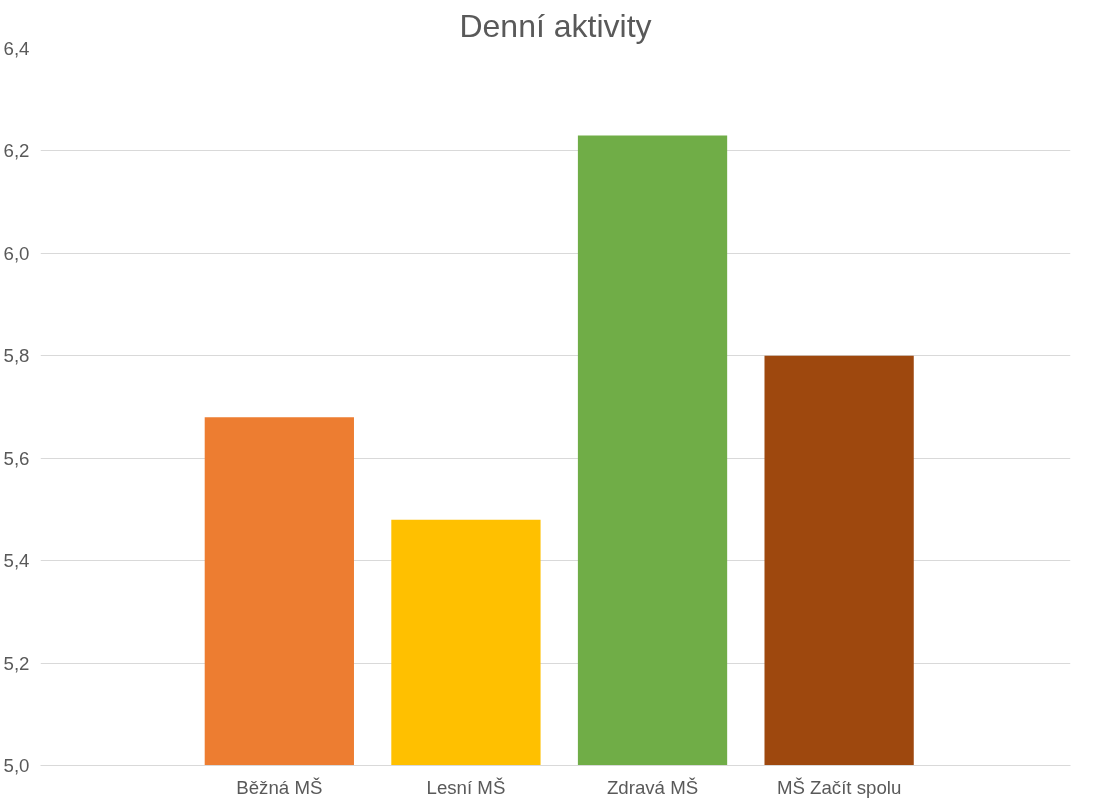  What do you see at coordinates (16, 151) in the screenshot?
I see `y-tick-label: 6,2` at bounding box center [16, 151].